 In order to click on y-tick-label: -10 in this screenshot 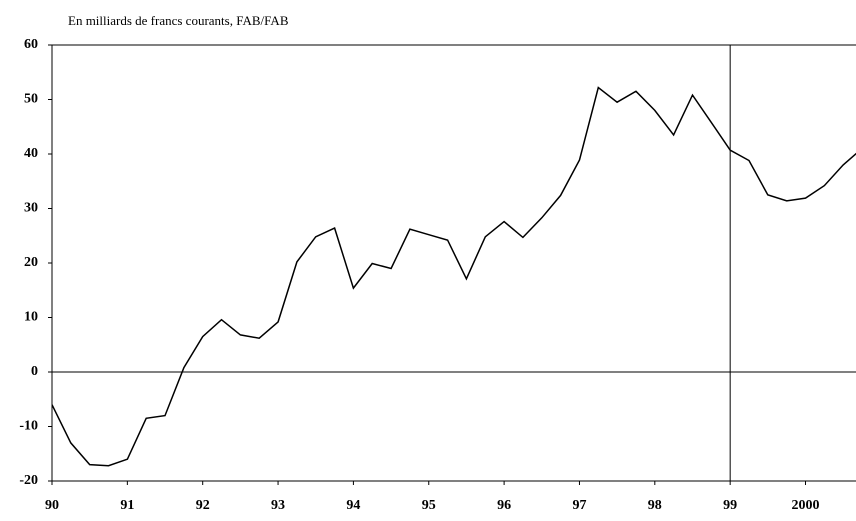, I will do `click(28, 426)`.